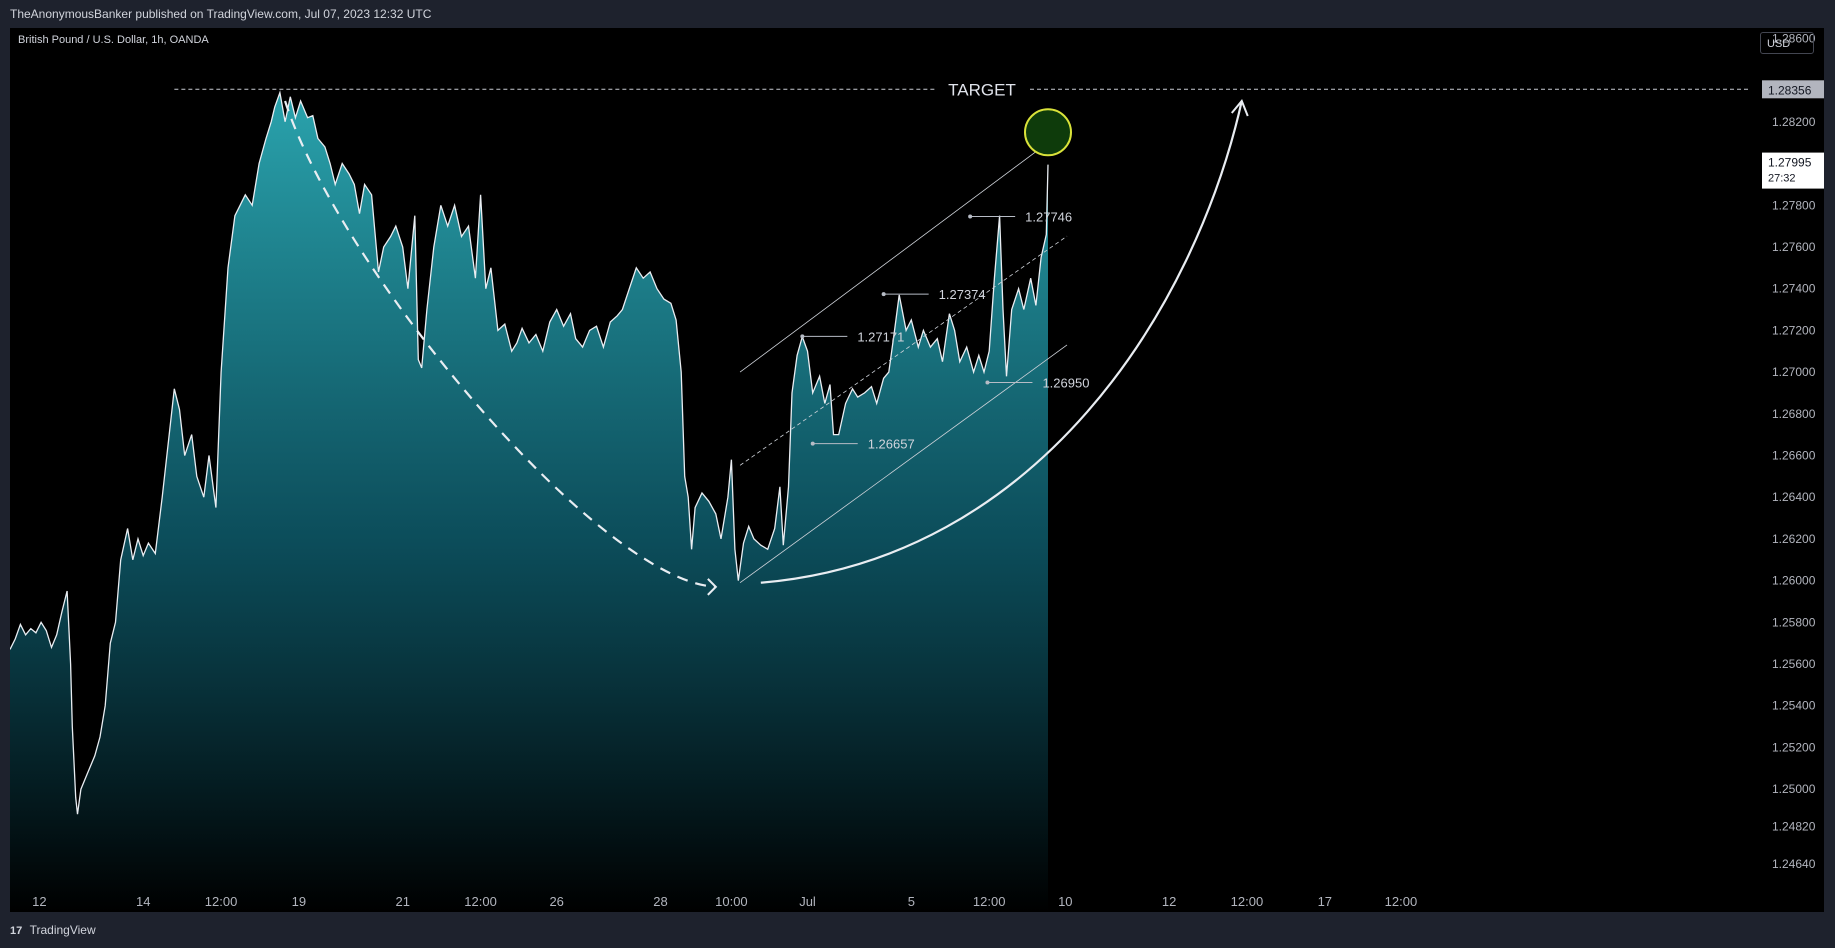 The width and height of the screenshot is (1835, 948). What do you see at coordinates (911, 901) in the screenshot?
I see `time-axis-label: 5` at bounding box center [911, 901].